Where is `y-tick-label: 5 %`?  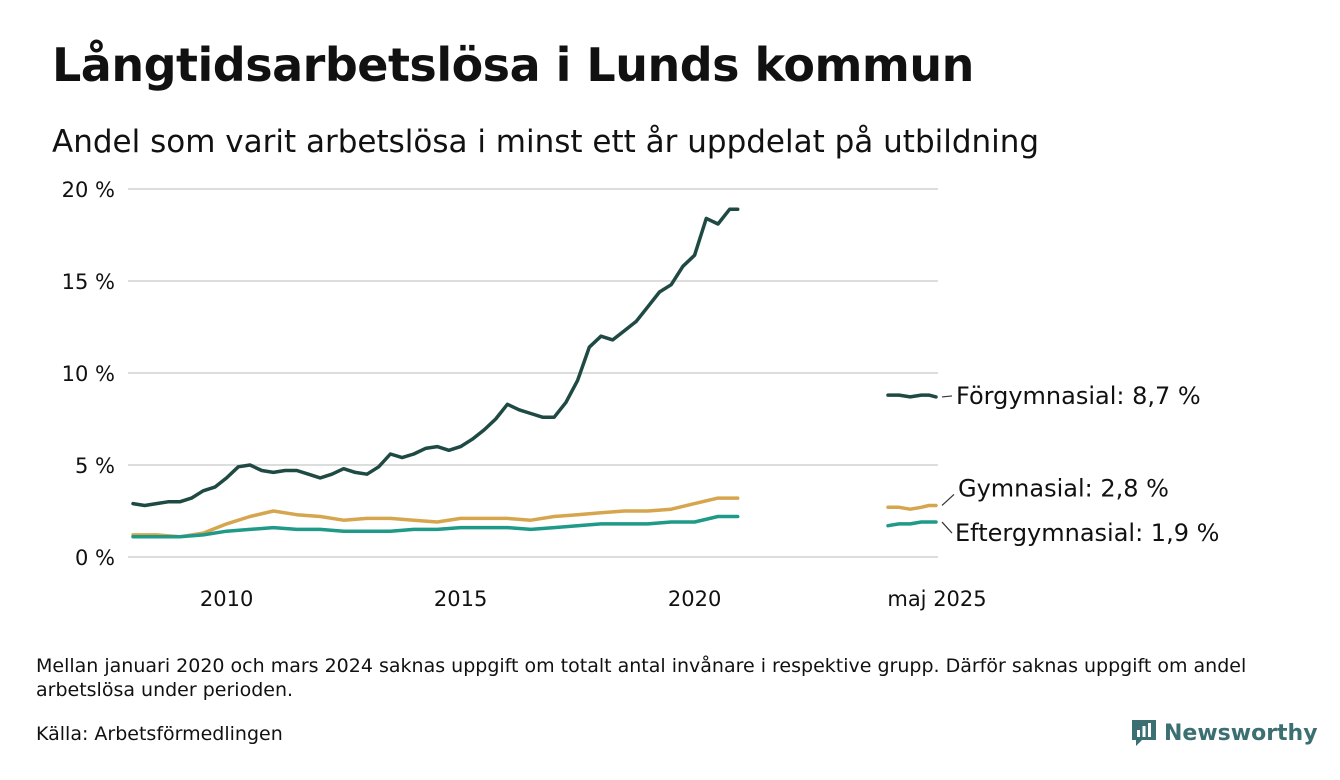
y-tick-label: 5 % is located at coordinates (95, 466).